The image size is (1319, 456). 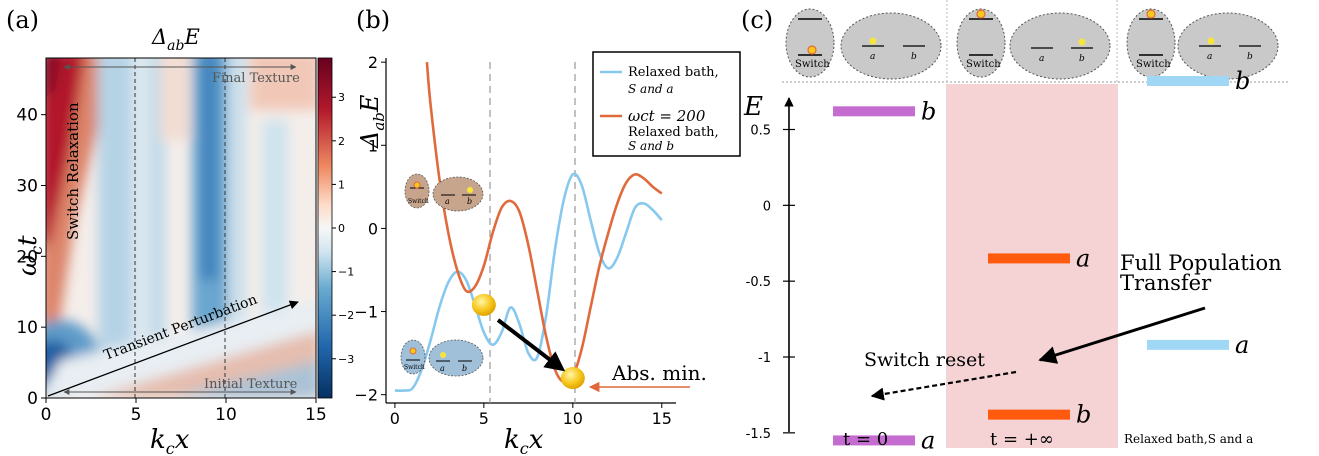 What do you see at coordinates (667, 116) in the screenshot?
I see `legend-orange-line1: ωct = 200` at bounding box center [667, 116].